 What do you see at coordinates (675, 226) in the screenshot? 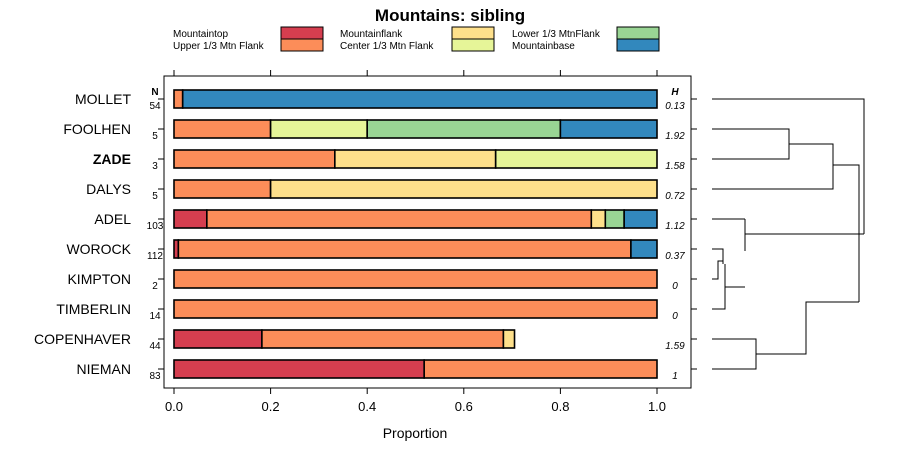
I see `h-value-adel: 1.12` at bounding box center [675, 226].